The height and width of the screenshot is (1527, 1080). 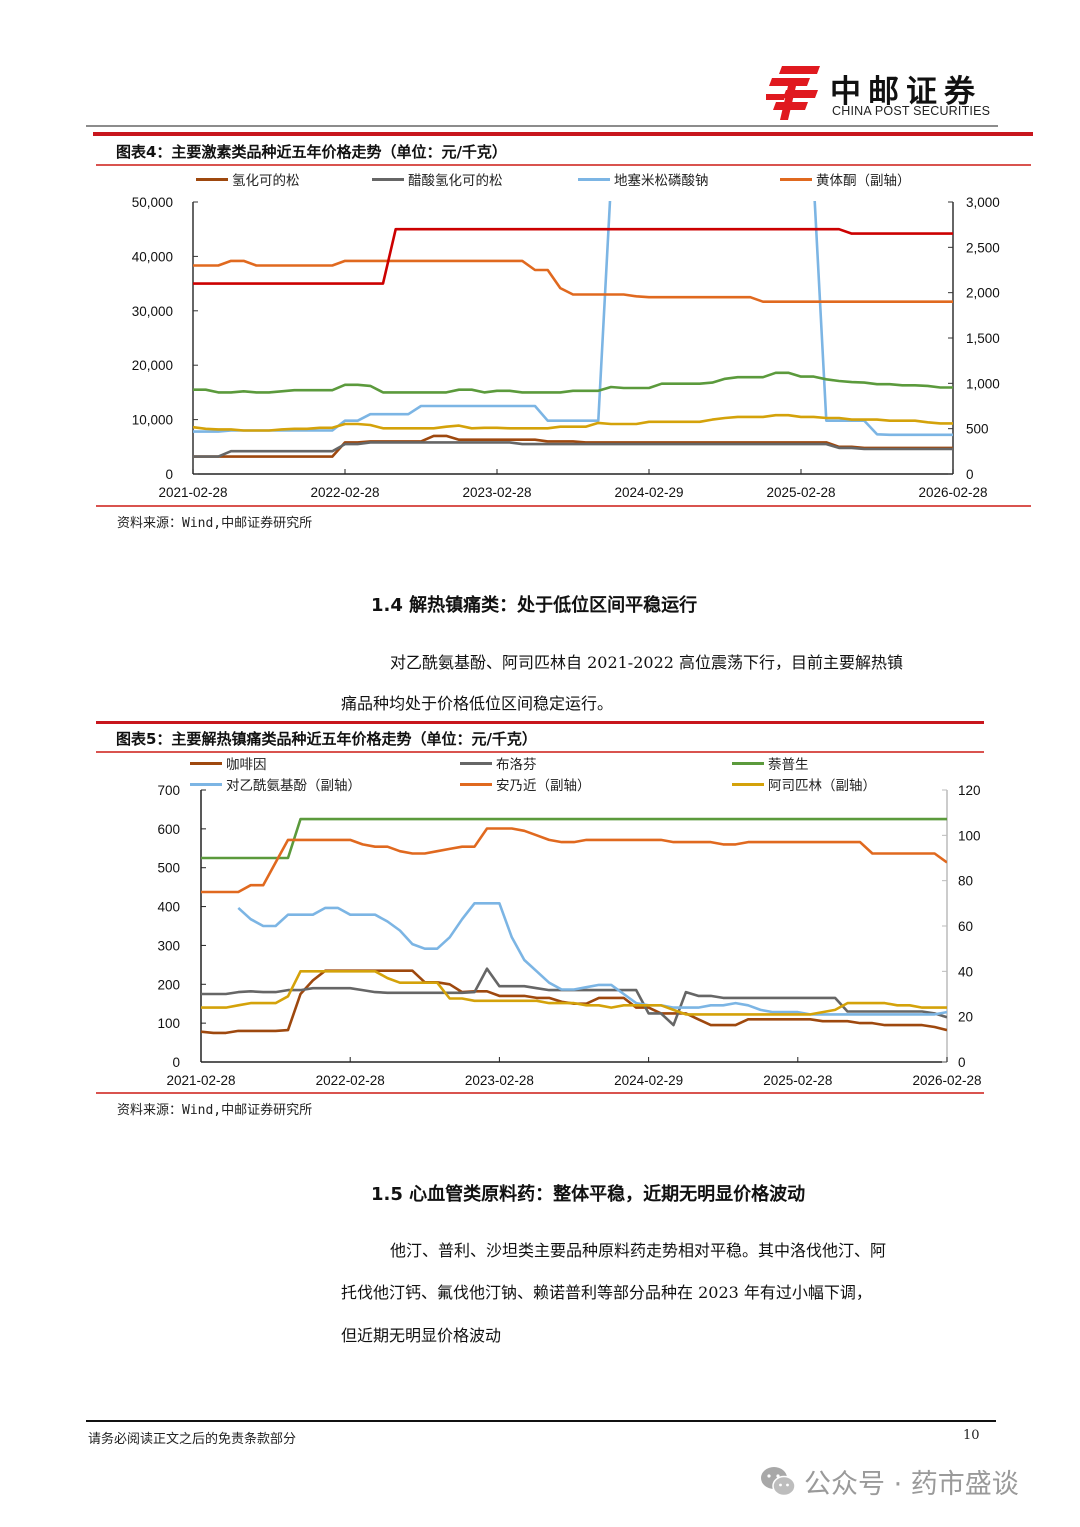 I want to click on figure4-bottom-rule, so click(x=563, y=506).